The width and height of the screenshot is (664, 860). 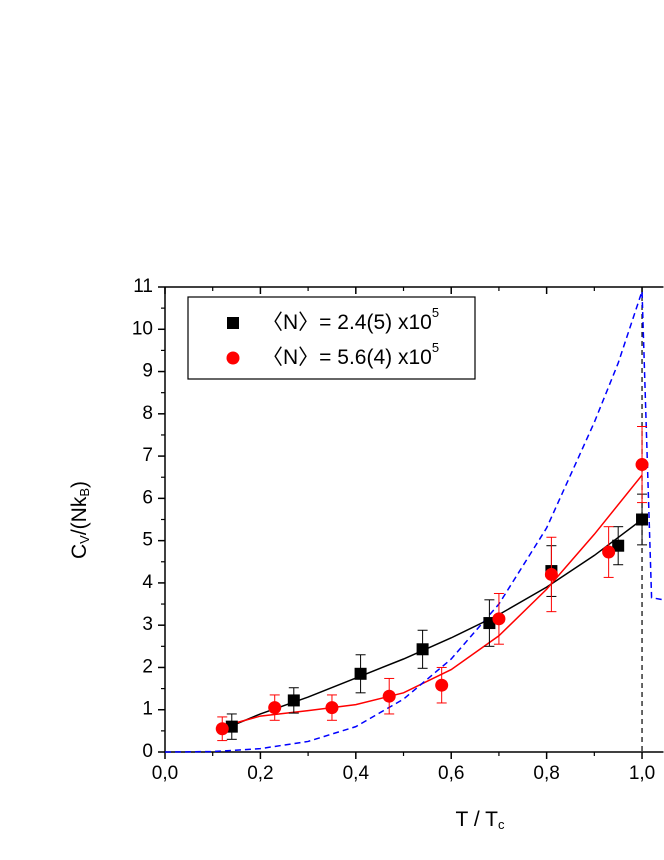 What do you see at coordinates (147, 666) in the screenshot?
I see `y-tick-label: 2` at bounding box center [147, 666].